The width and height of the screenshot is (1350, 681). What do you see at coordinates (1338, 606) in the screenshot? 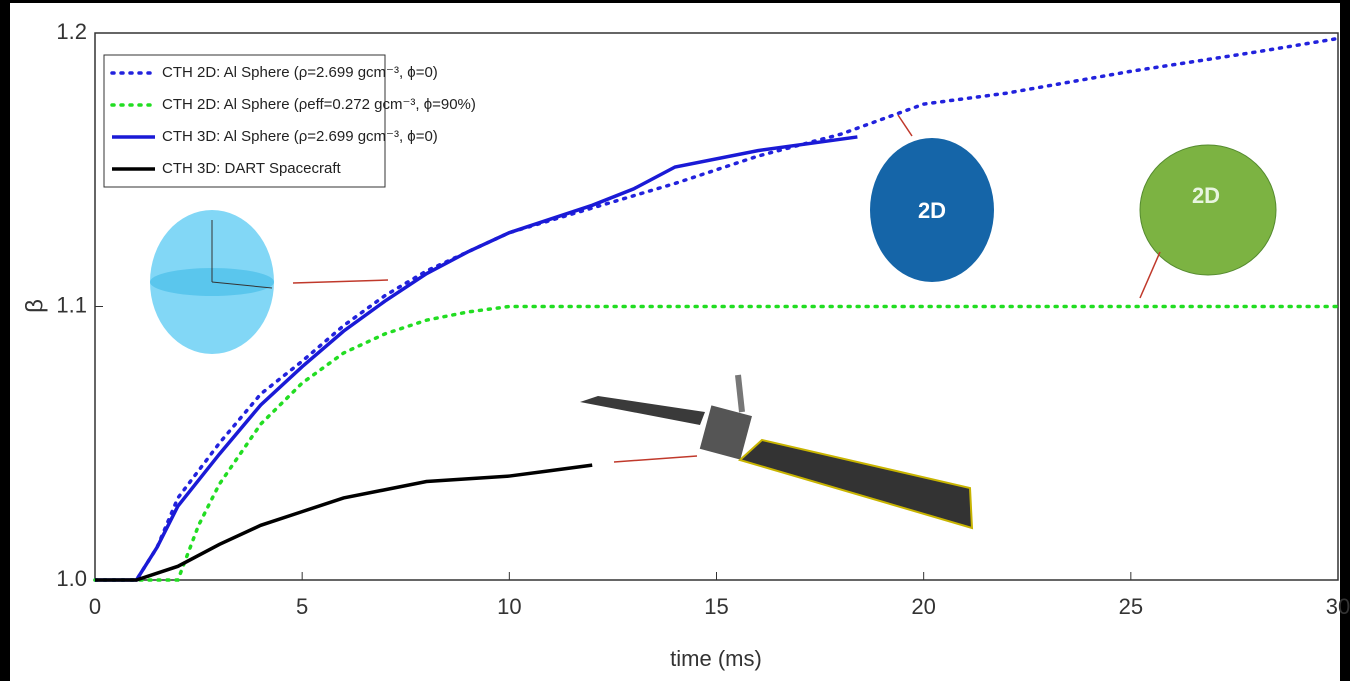
I see `x-tick-label: 30` at bounding box center [1338, 606].